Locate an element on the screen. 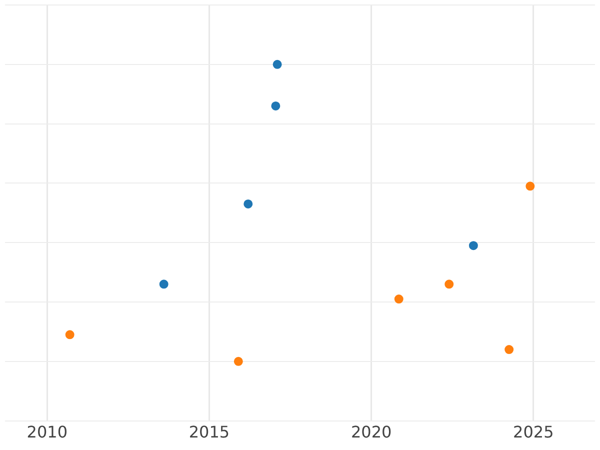  x-tick-label: 2010 is located at coordinates (47, 432).